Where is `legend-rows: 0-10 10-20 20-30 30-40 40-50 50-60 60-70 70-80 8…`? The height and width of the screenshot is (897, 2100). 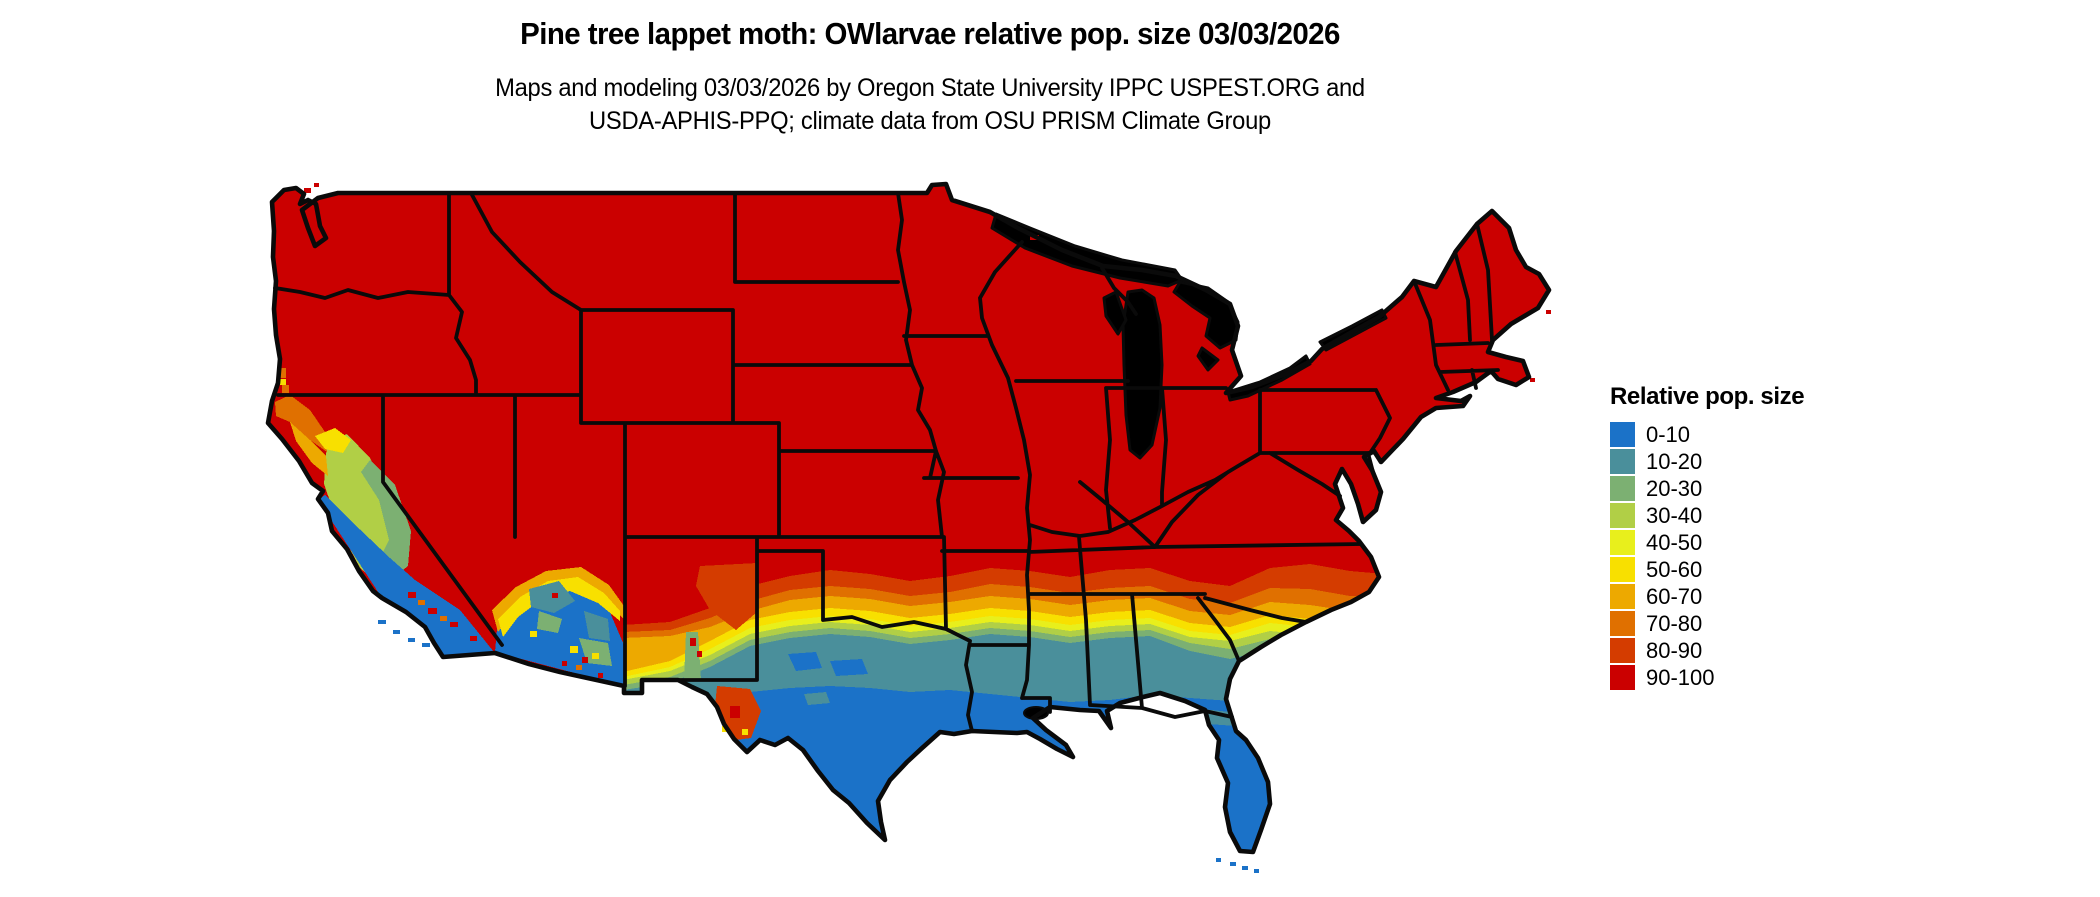 legend-rows: 0-10 10-20 20-30 30-40 40-50 50-60 60-70 70-80 8… is located at coordinates (1707, 556).